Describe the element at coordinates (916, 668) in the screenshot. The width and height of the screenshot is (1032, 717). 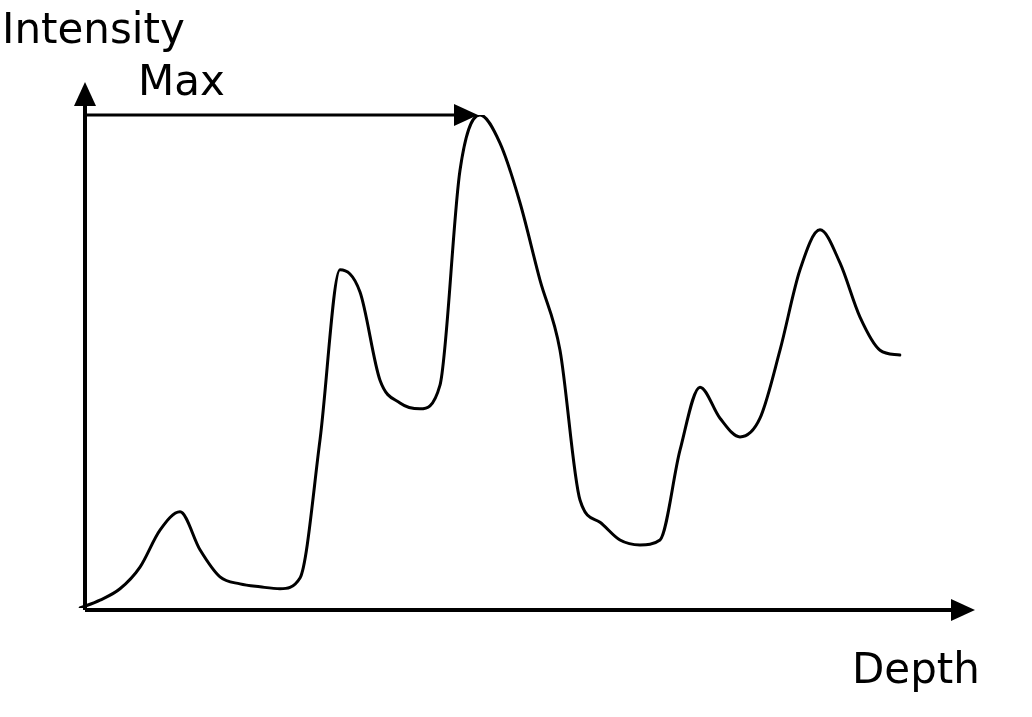
I see `x-axis-title: Depth` at that location.